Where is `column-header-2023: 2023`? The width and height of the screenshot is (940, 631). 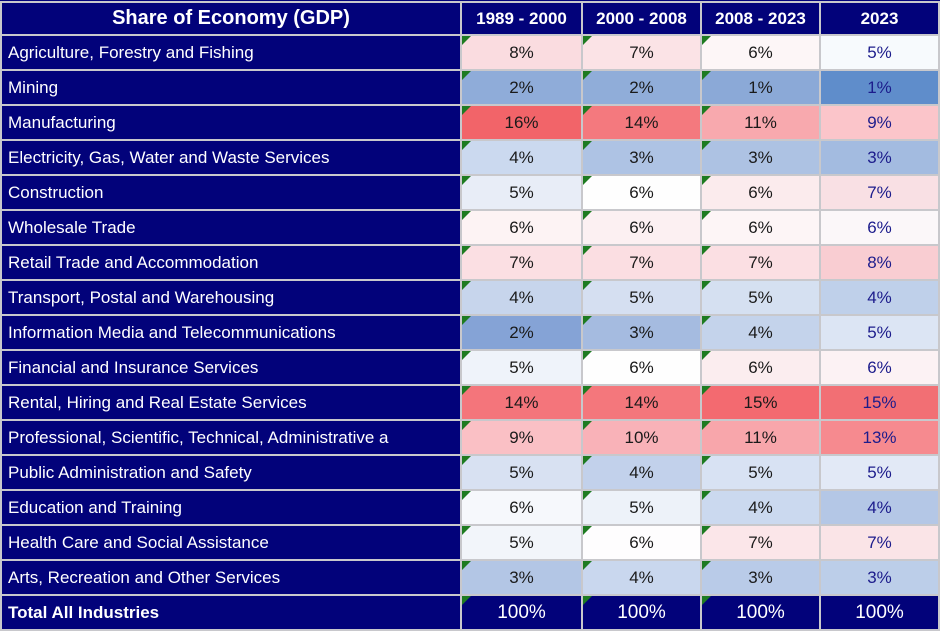 column-header-2023: 2023 is located at coordinates (879, 18).